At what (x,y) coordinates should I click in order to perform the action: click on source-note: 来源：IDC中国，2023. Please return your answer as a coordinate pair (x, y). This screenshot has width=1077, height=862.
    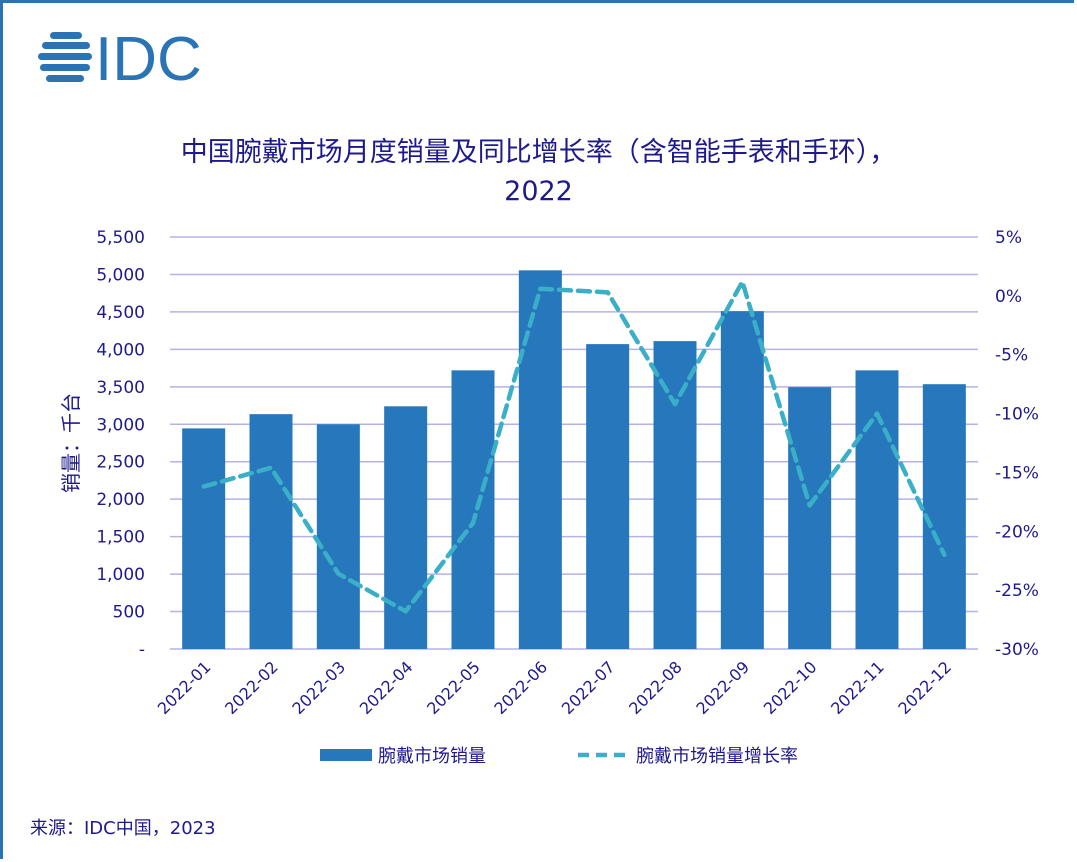
    Looking at the image, I should click on (123, 828).